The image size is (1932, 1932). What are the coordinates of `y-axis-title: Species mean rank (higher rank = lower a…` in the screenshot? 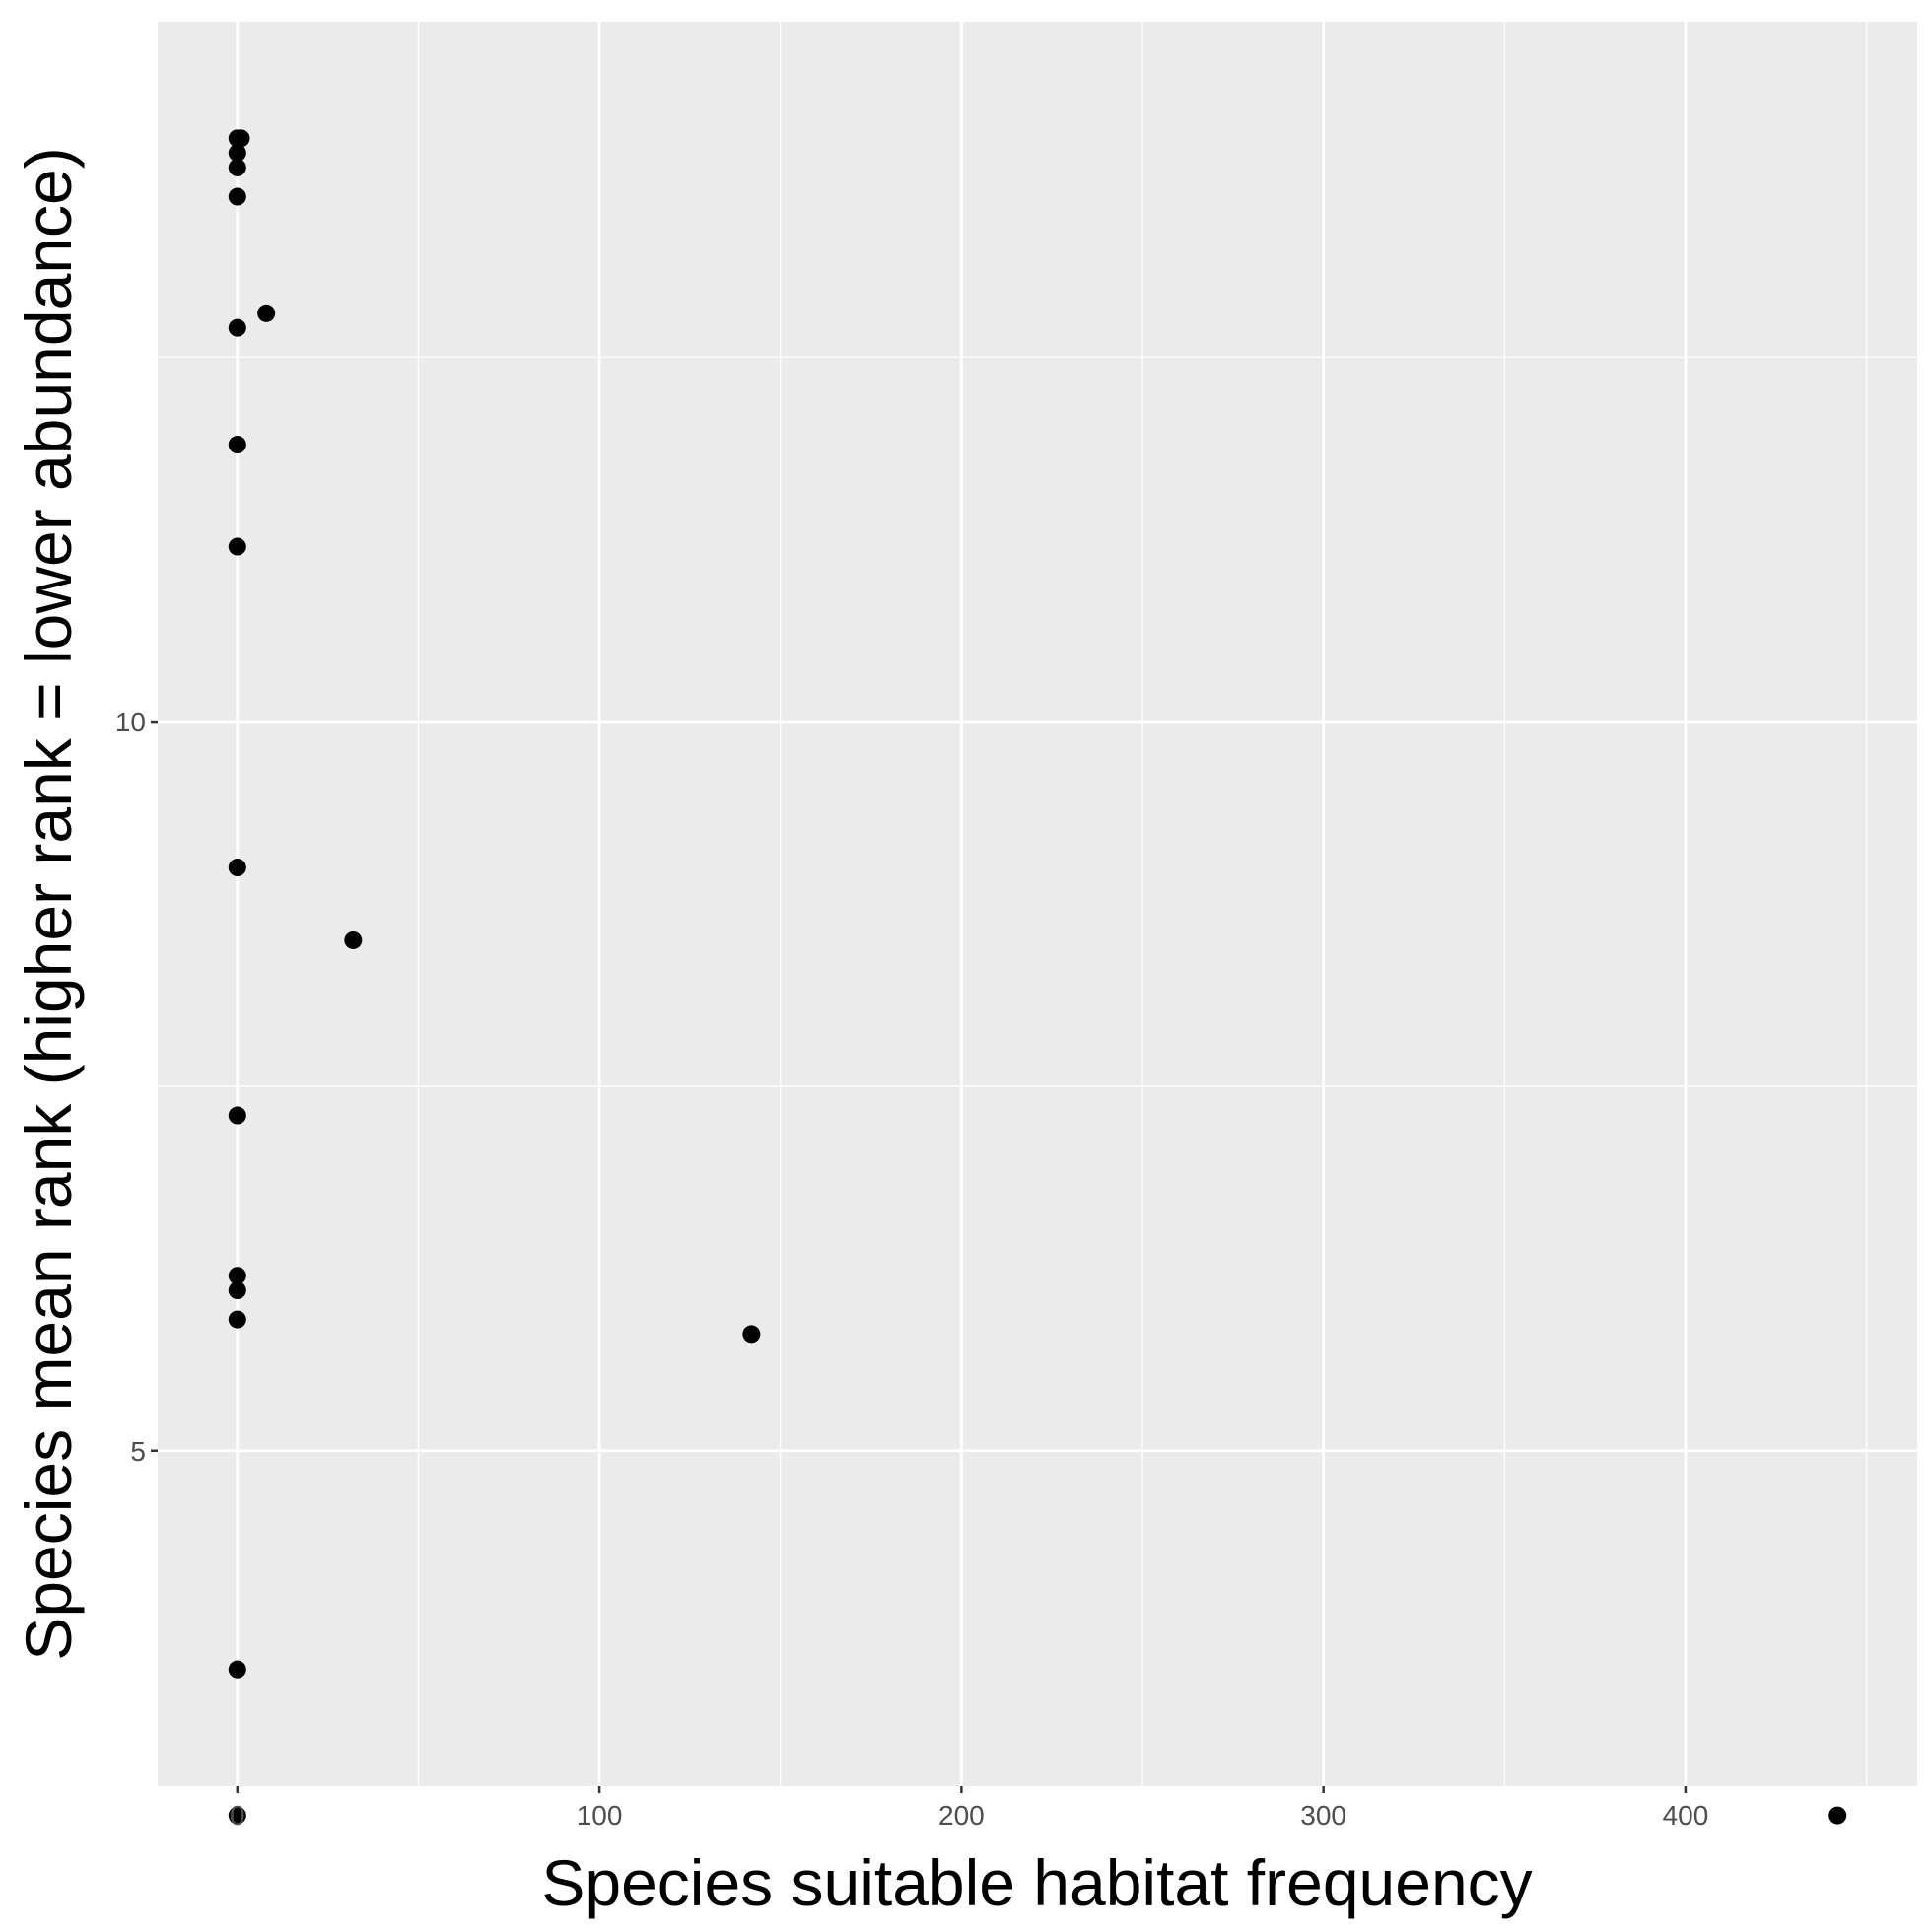 It's located at (49, 904).